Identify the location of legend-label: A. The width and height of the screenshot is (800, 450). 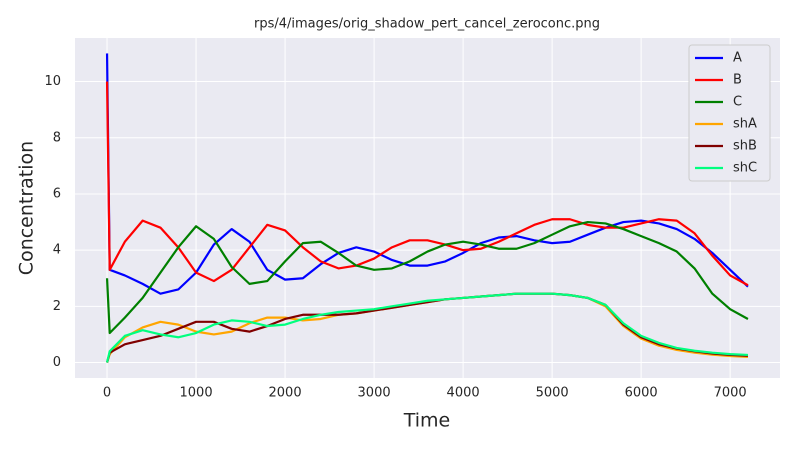
(737, 58).